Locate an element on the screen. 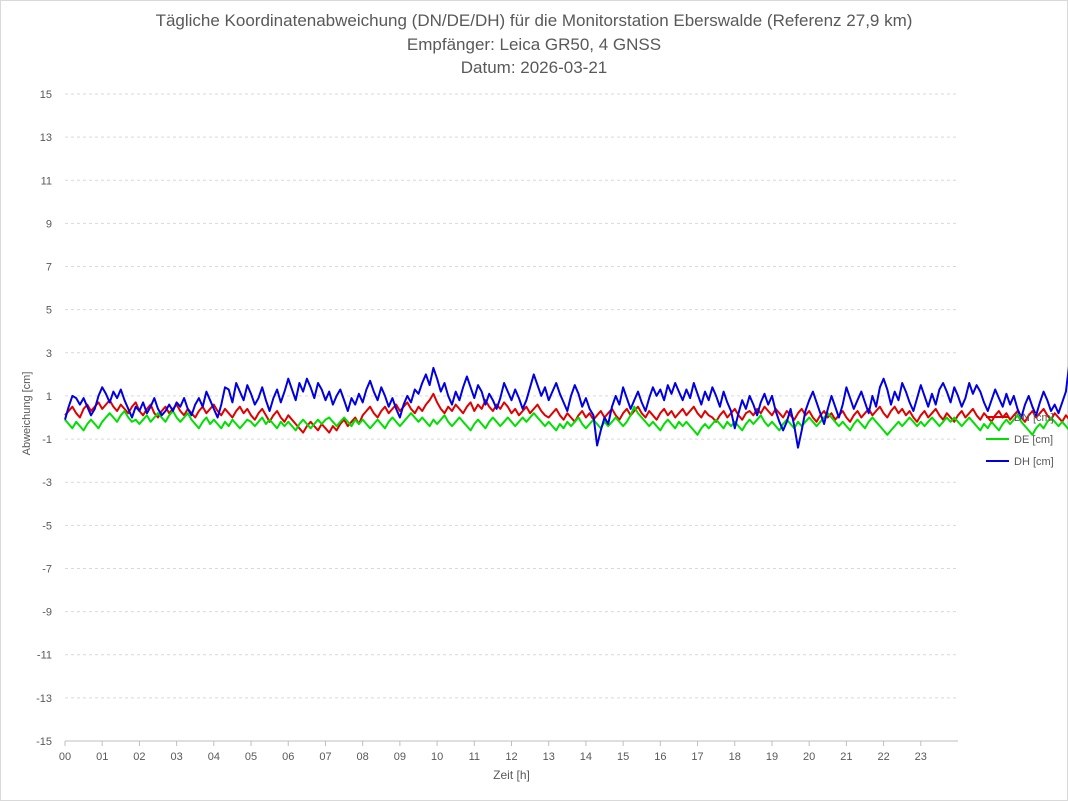  x-tick-label: 01 is located at coordinates (102, 757).